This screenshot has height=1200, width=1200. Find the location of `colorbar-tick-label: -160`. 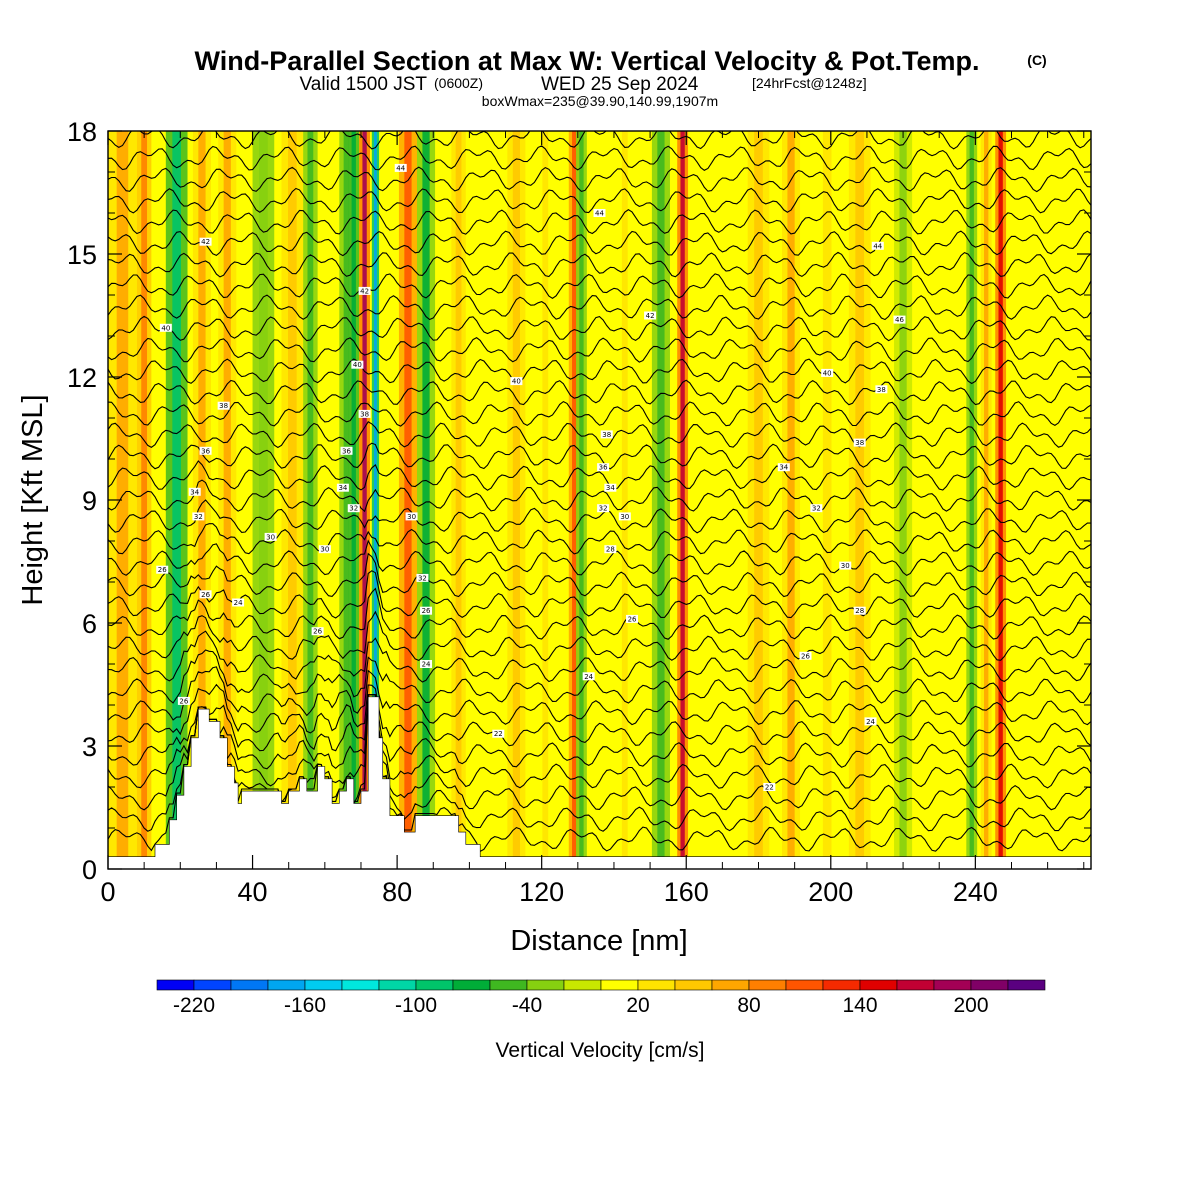

colorbar-tick-label: -160 is located at coordinates (305, 1005).